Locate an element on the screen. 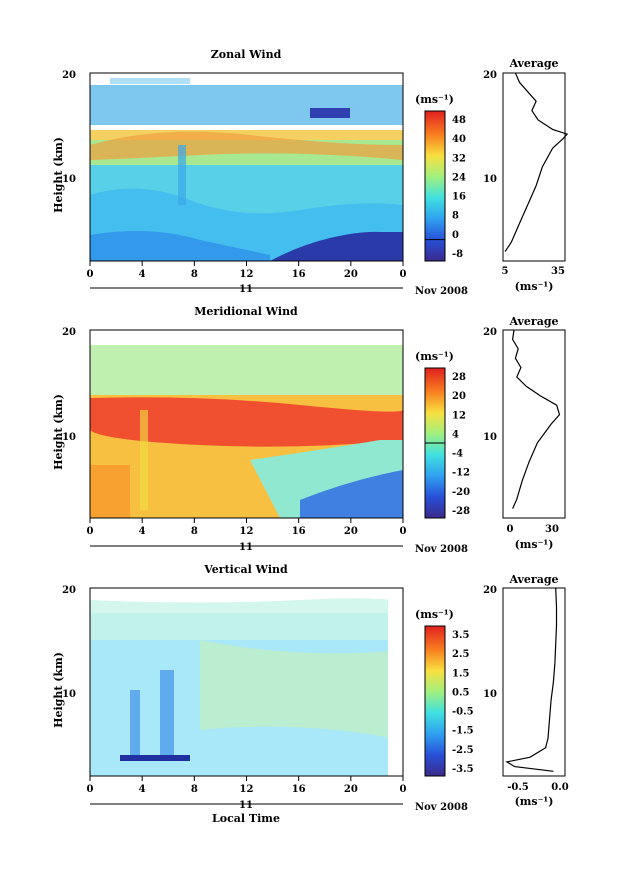 This screenshot has height=873, width=620. zonal-cb-tick: 16 is located at coordinates (459, 197).